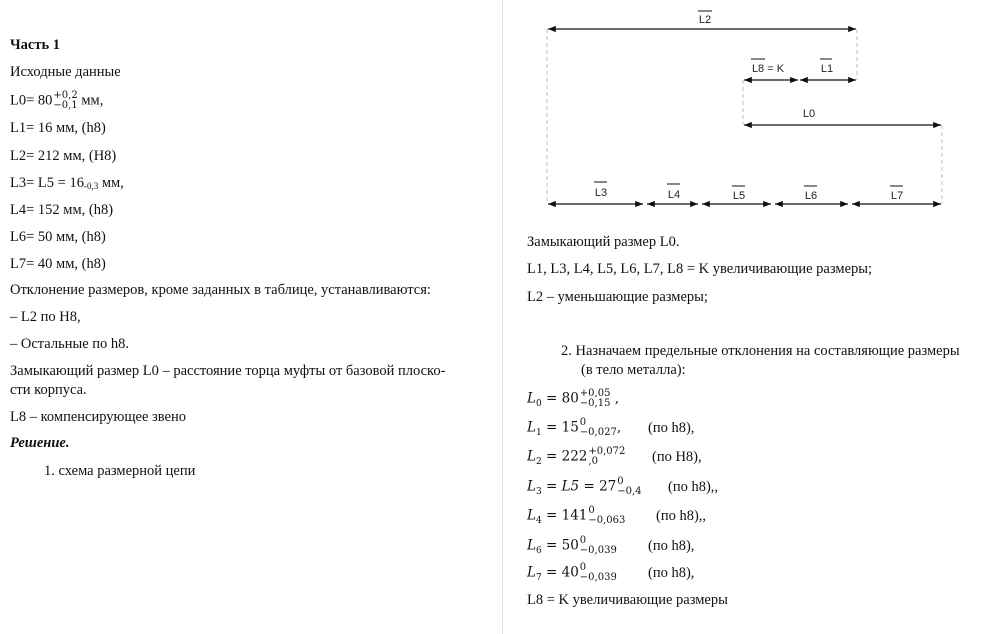  I want to click on deviation-item: – Остальные по h8., so click(70, 344).